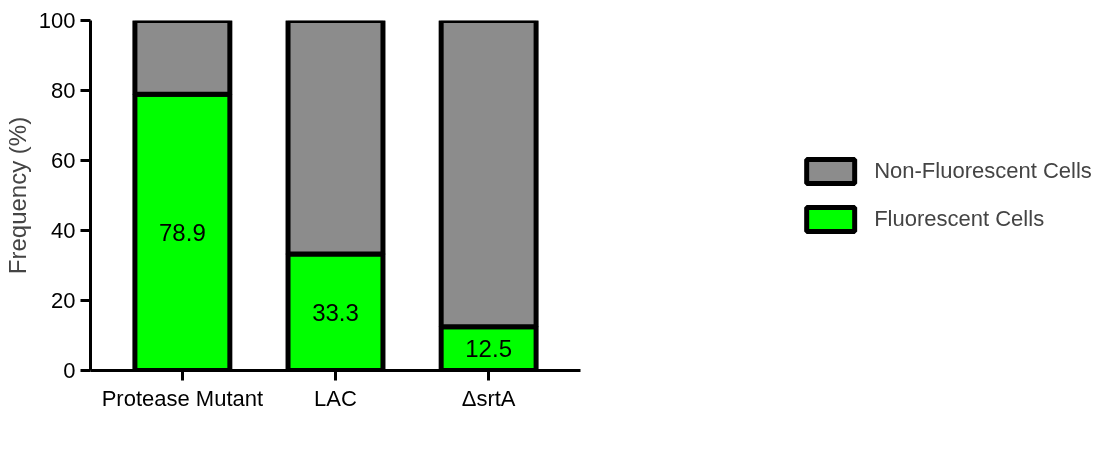 The width and height of the screenshot is (1111, 457). Describe the element at coordinates (182, 232) in the screenshot. I see `data-label: 78.9` at that location.